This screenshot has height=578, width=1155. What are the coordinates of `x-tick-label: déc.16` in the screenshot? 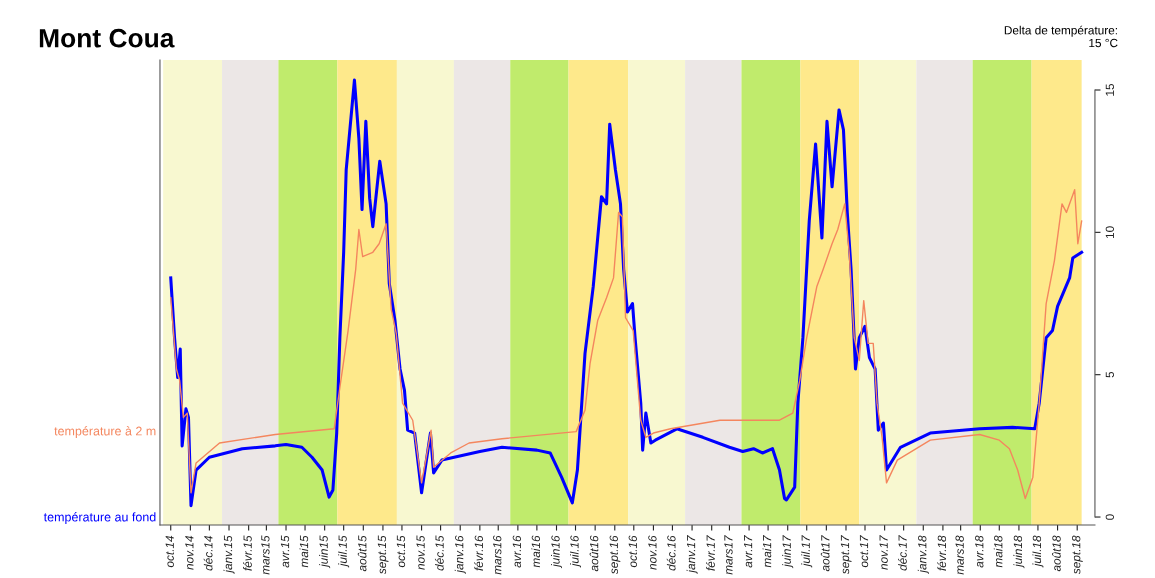 It's located at (671, 553).